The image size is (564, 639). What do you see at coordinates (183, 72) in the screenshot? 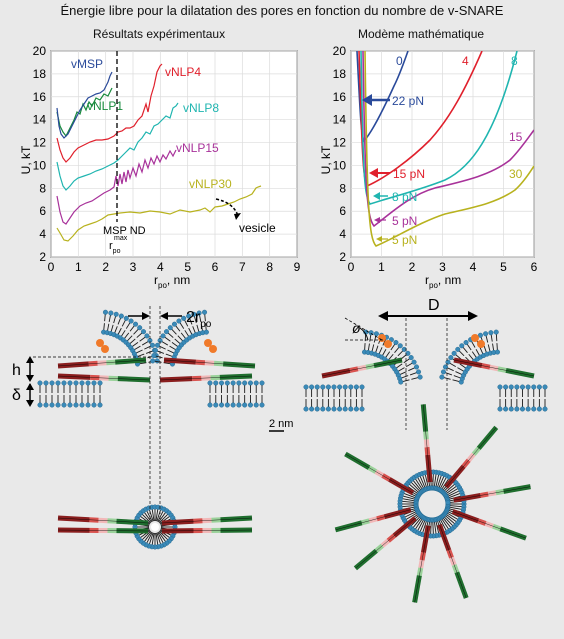
I see `label-vnlp4: vNLP4` at bounding box center [183, 72].